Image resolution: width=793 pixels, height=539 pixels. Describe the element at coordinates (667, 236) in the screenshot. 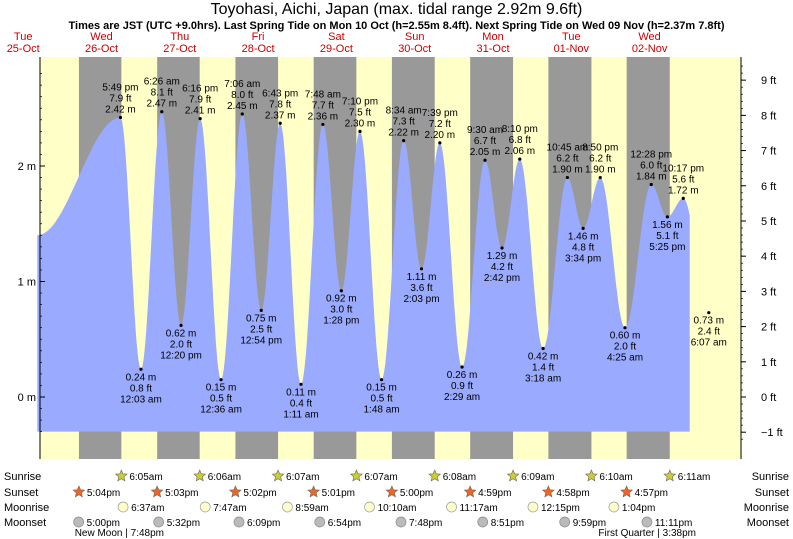

I see `tide-ft-label: 5.1 ft` at that location.